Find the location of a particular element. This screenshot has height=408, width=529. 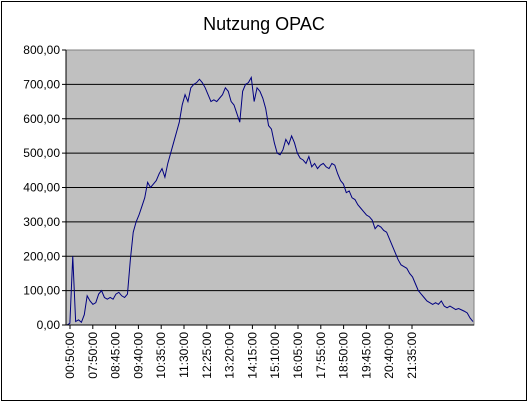

y-tick-label: 600,00 is located at coordinates (41, 119).